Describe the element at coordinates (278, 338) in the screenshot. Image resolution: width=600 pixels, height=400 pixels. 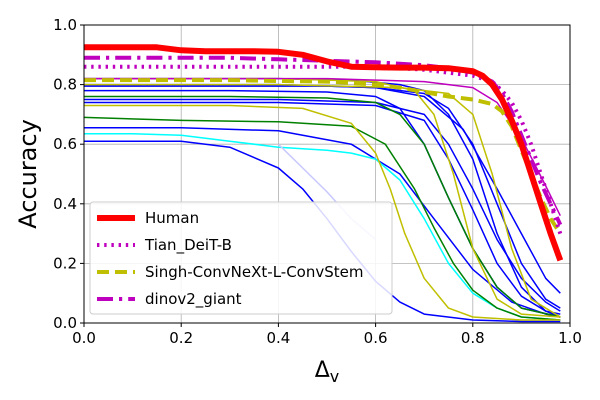
I see `x-tick-label: 0.4` at that location.